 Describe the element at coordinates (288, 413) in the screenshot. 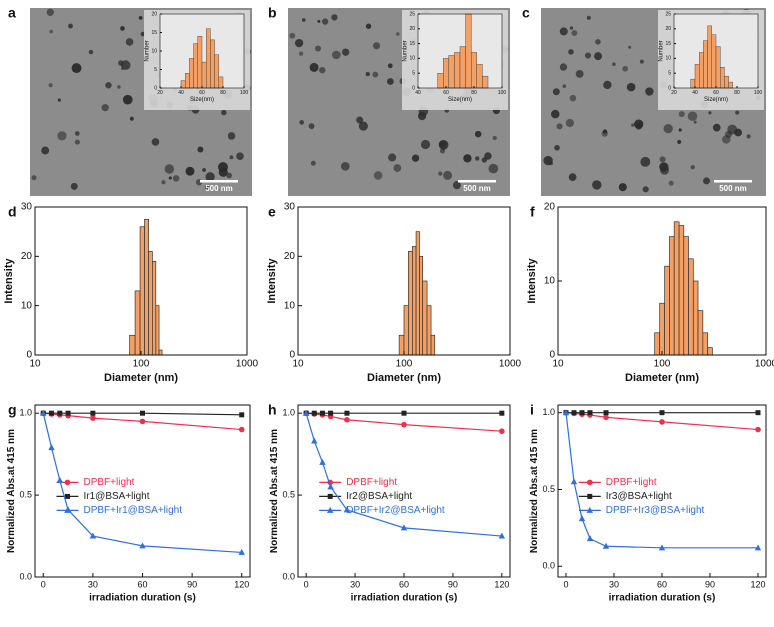

I see `y-tick-label: 1.0` at that location.